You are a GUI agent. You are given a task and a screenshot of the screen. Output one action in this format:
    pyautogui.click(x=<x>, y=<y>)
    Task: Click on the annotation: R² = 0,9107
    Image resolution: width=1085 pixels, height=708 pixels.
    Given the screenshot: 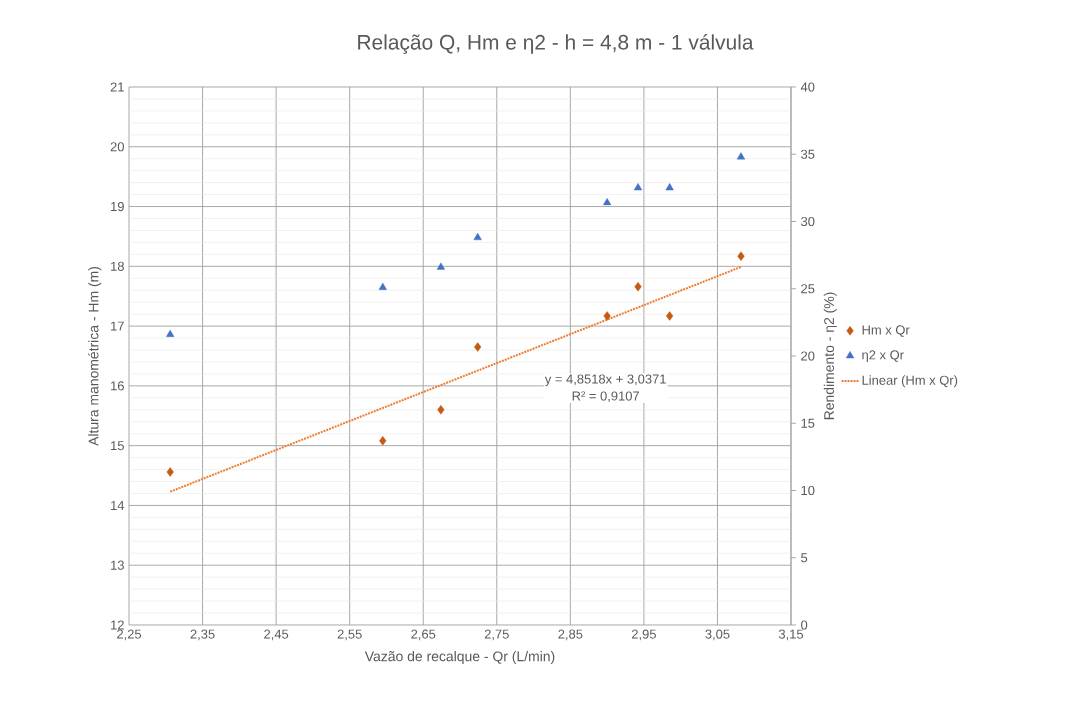 What is the action you would take?
    pyautogui.click(x=605, y=397)
    